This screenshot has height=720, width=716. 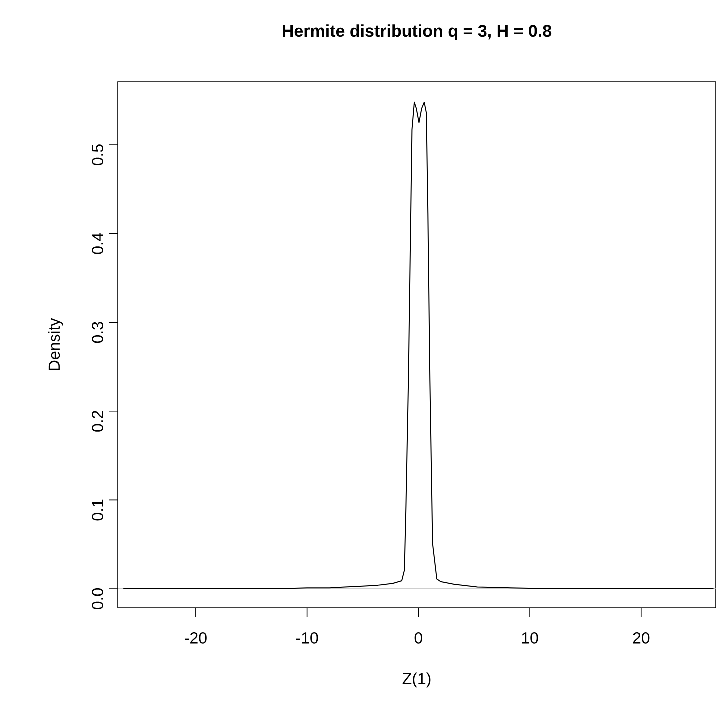 What do you see at coordinates (416, 680) in the screenshot?
I see `x-axis-title: Z(1)` at bounding box center [416, 680].